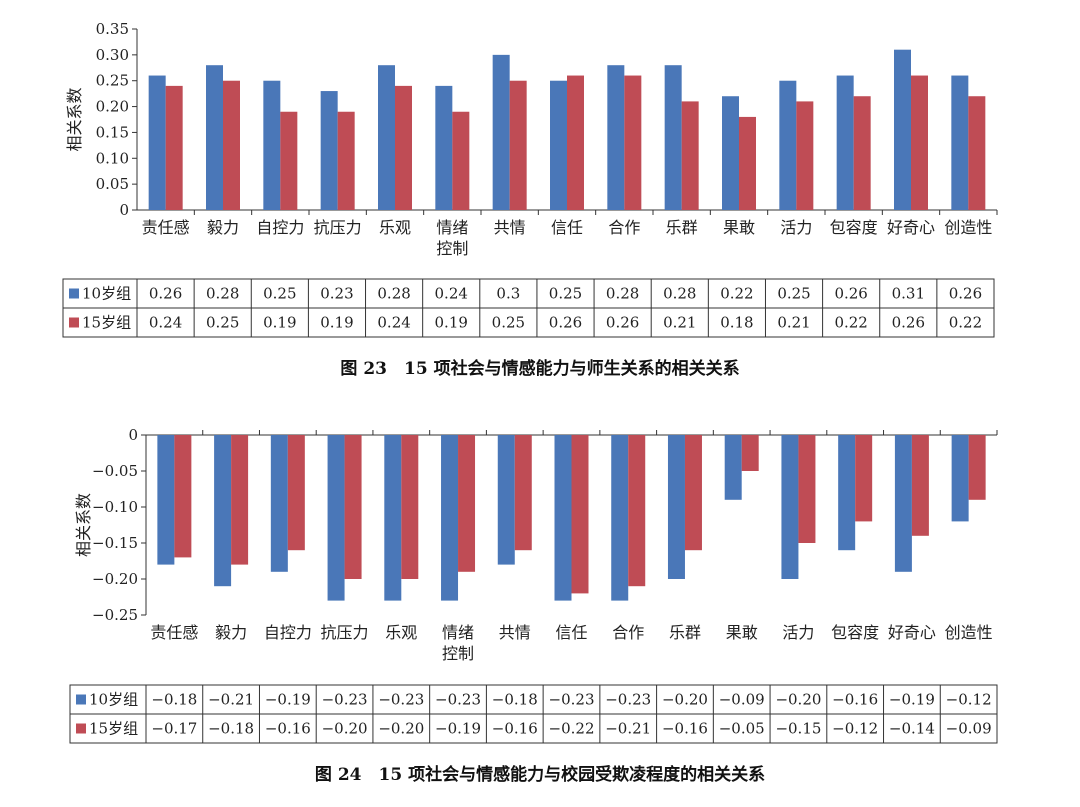  I want to click on chart-caption: 图 24 15 项社会与情感能力与校园受欺凌程度的相关关系, so click(540, 774).